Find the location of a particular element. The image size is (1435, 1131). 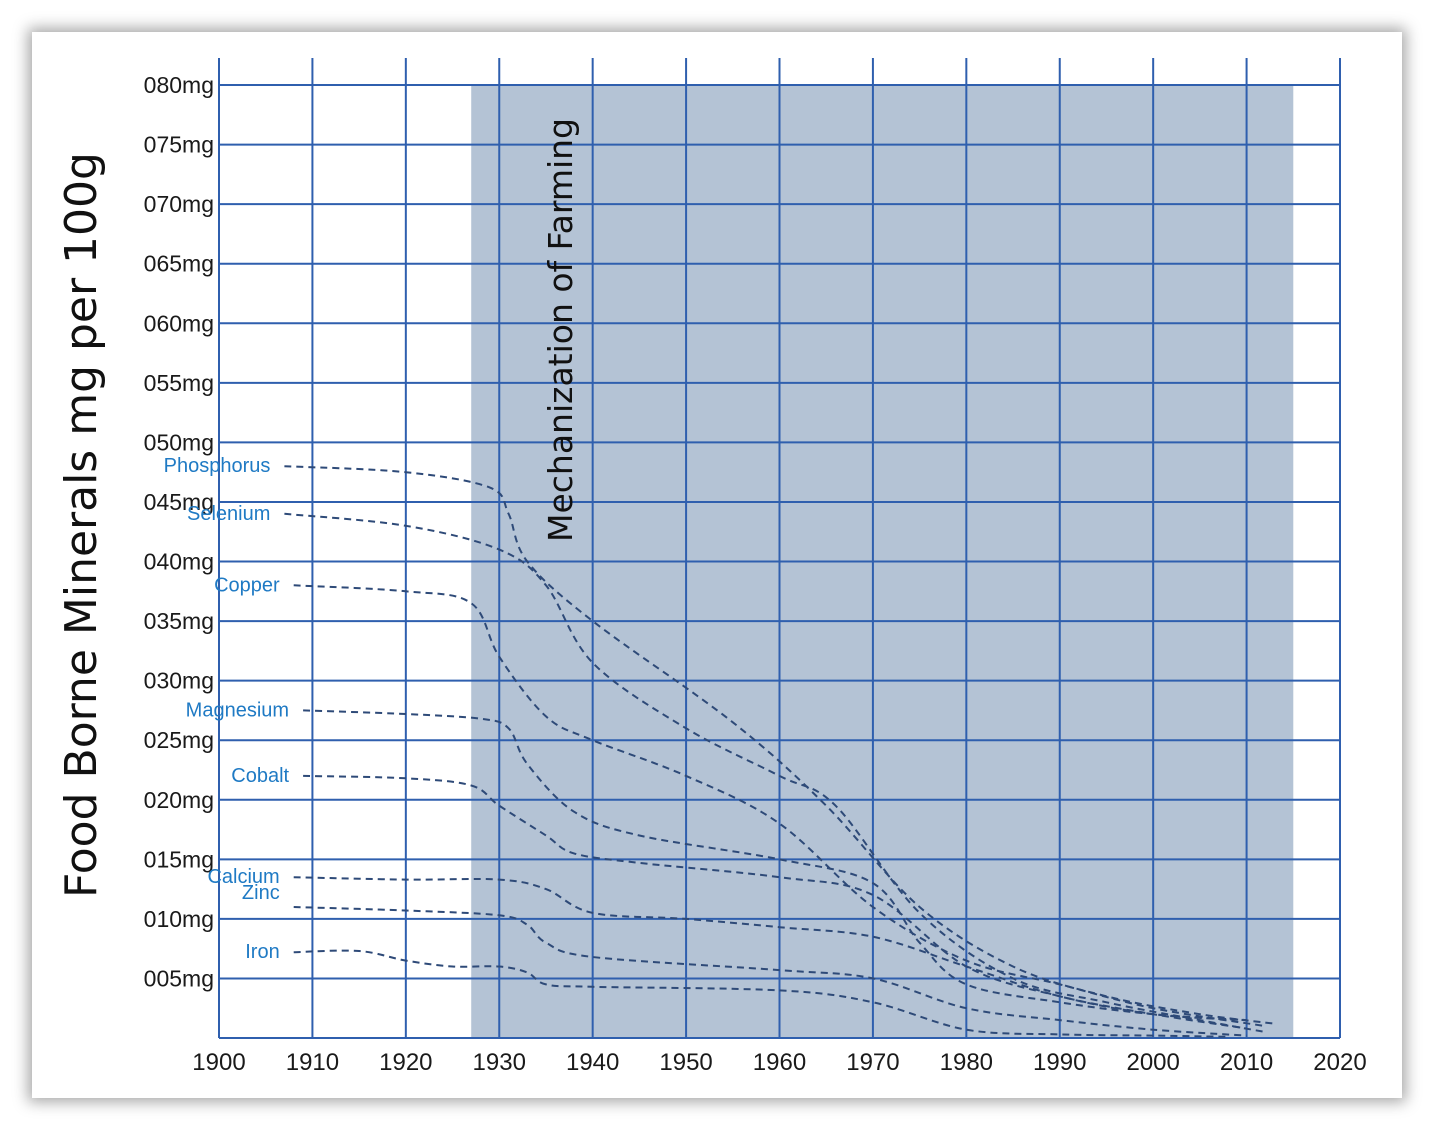

x-tick-label: 2020 is located at coordinates (1339, 1062).